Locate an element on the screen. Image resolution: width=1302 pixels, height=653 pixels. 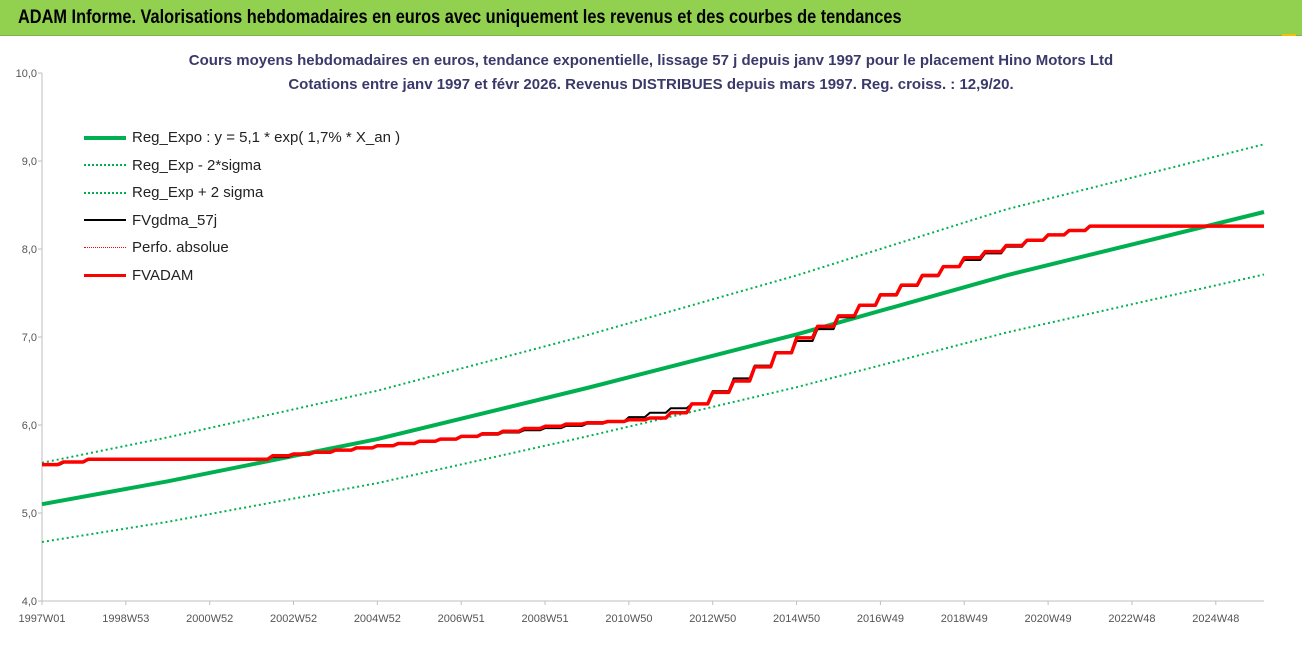
x-tick-label: 2012W50 is located at coordinates (712, 619).